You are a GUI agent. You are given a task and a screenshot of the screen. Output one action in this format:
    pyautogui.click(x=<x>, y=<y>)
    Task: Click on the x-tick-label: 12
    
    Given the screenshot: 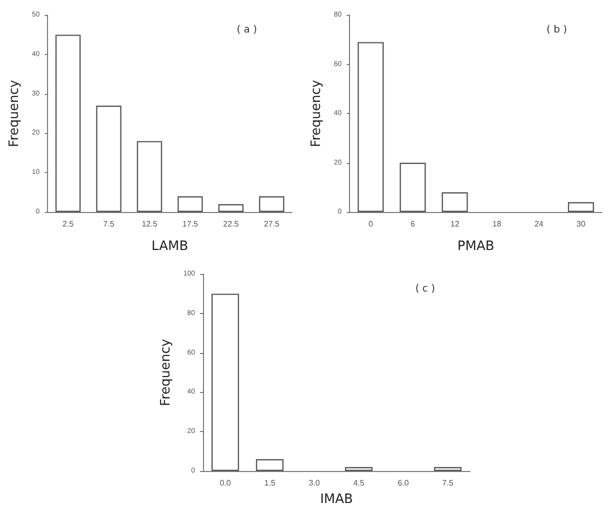 What is the action you would take?
    pyautogui.click(x=455, y=224)
    